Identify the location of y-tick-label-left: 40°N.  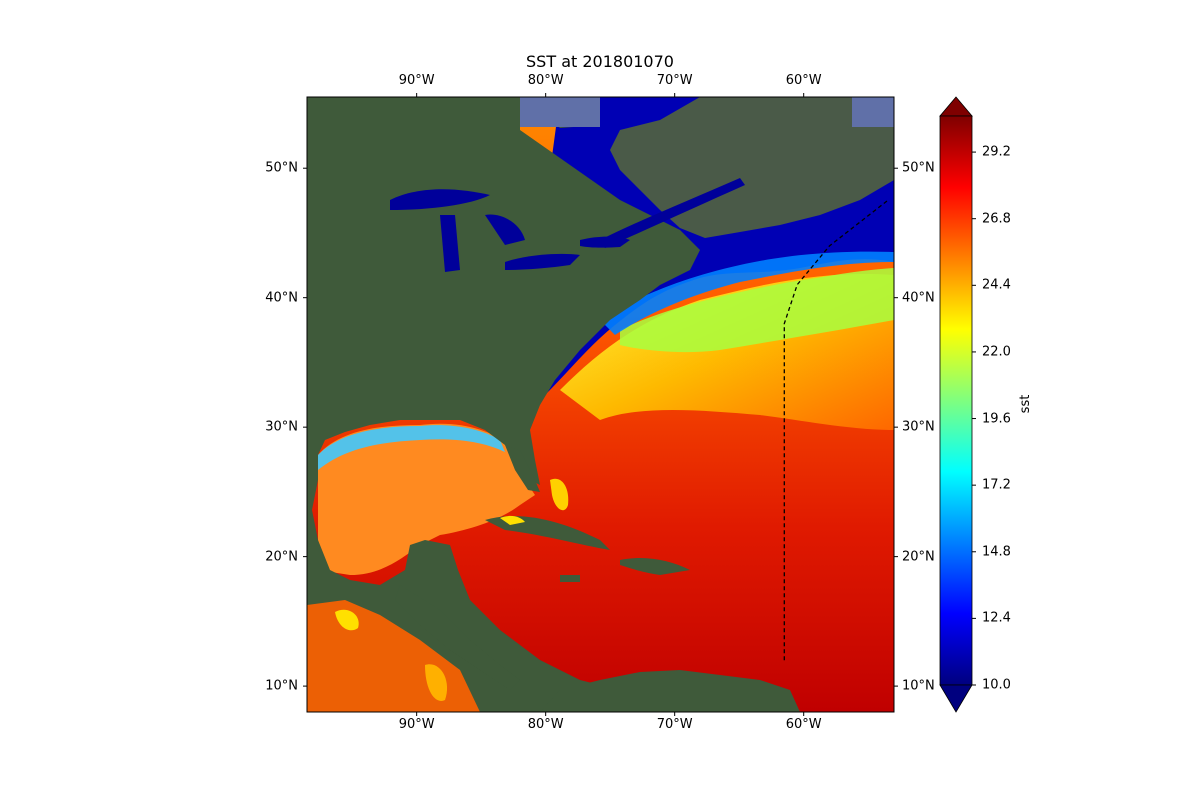
(281, 298).